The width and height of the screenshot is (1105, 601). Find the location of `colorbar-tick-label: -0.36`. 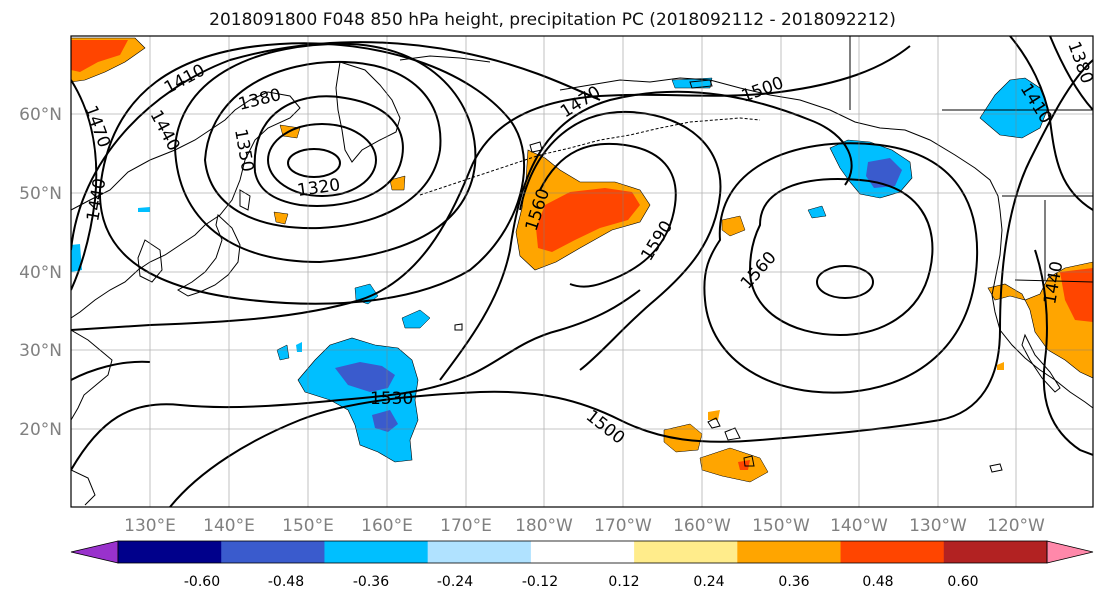

colorbar-tick-label: -0.36 is located at coordinates (371, 582).